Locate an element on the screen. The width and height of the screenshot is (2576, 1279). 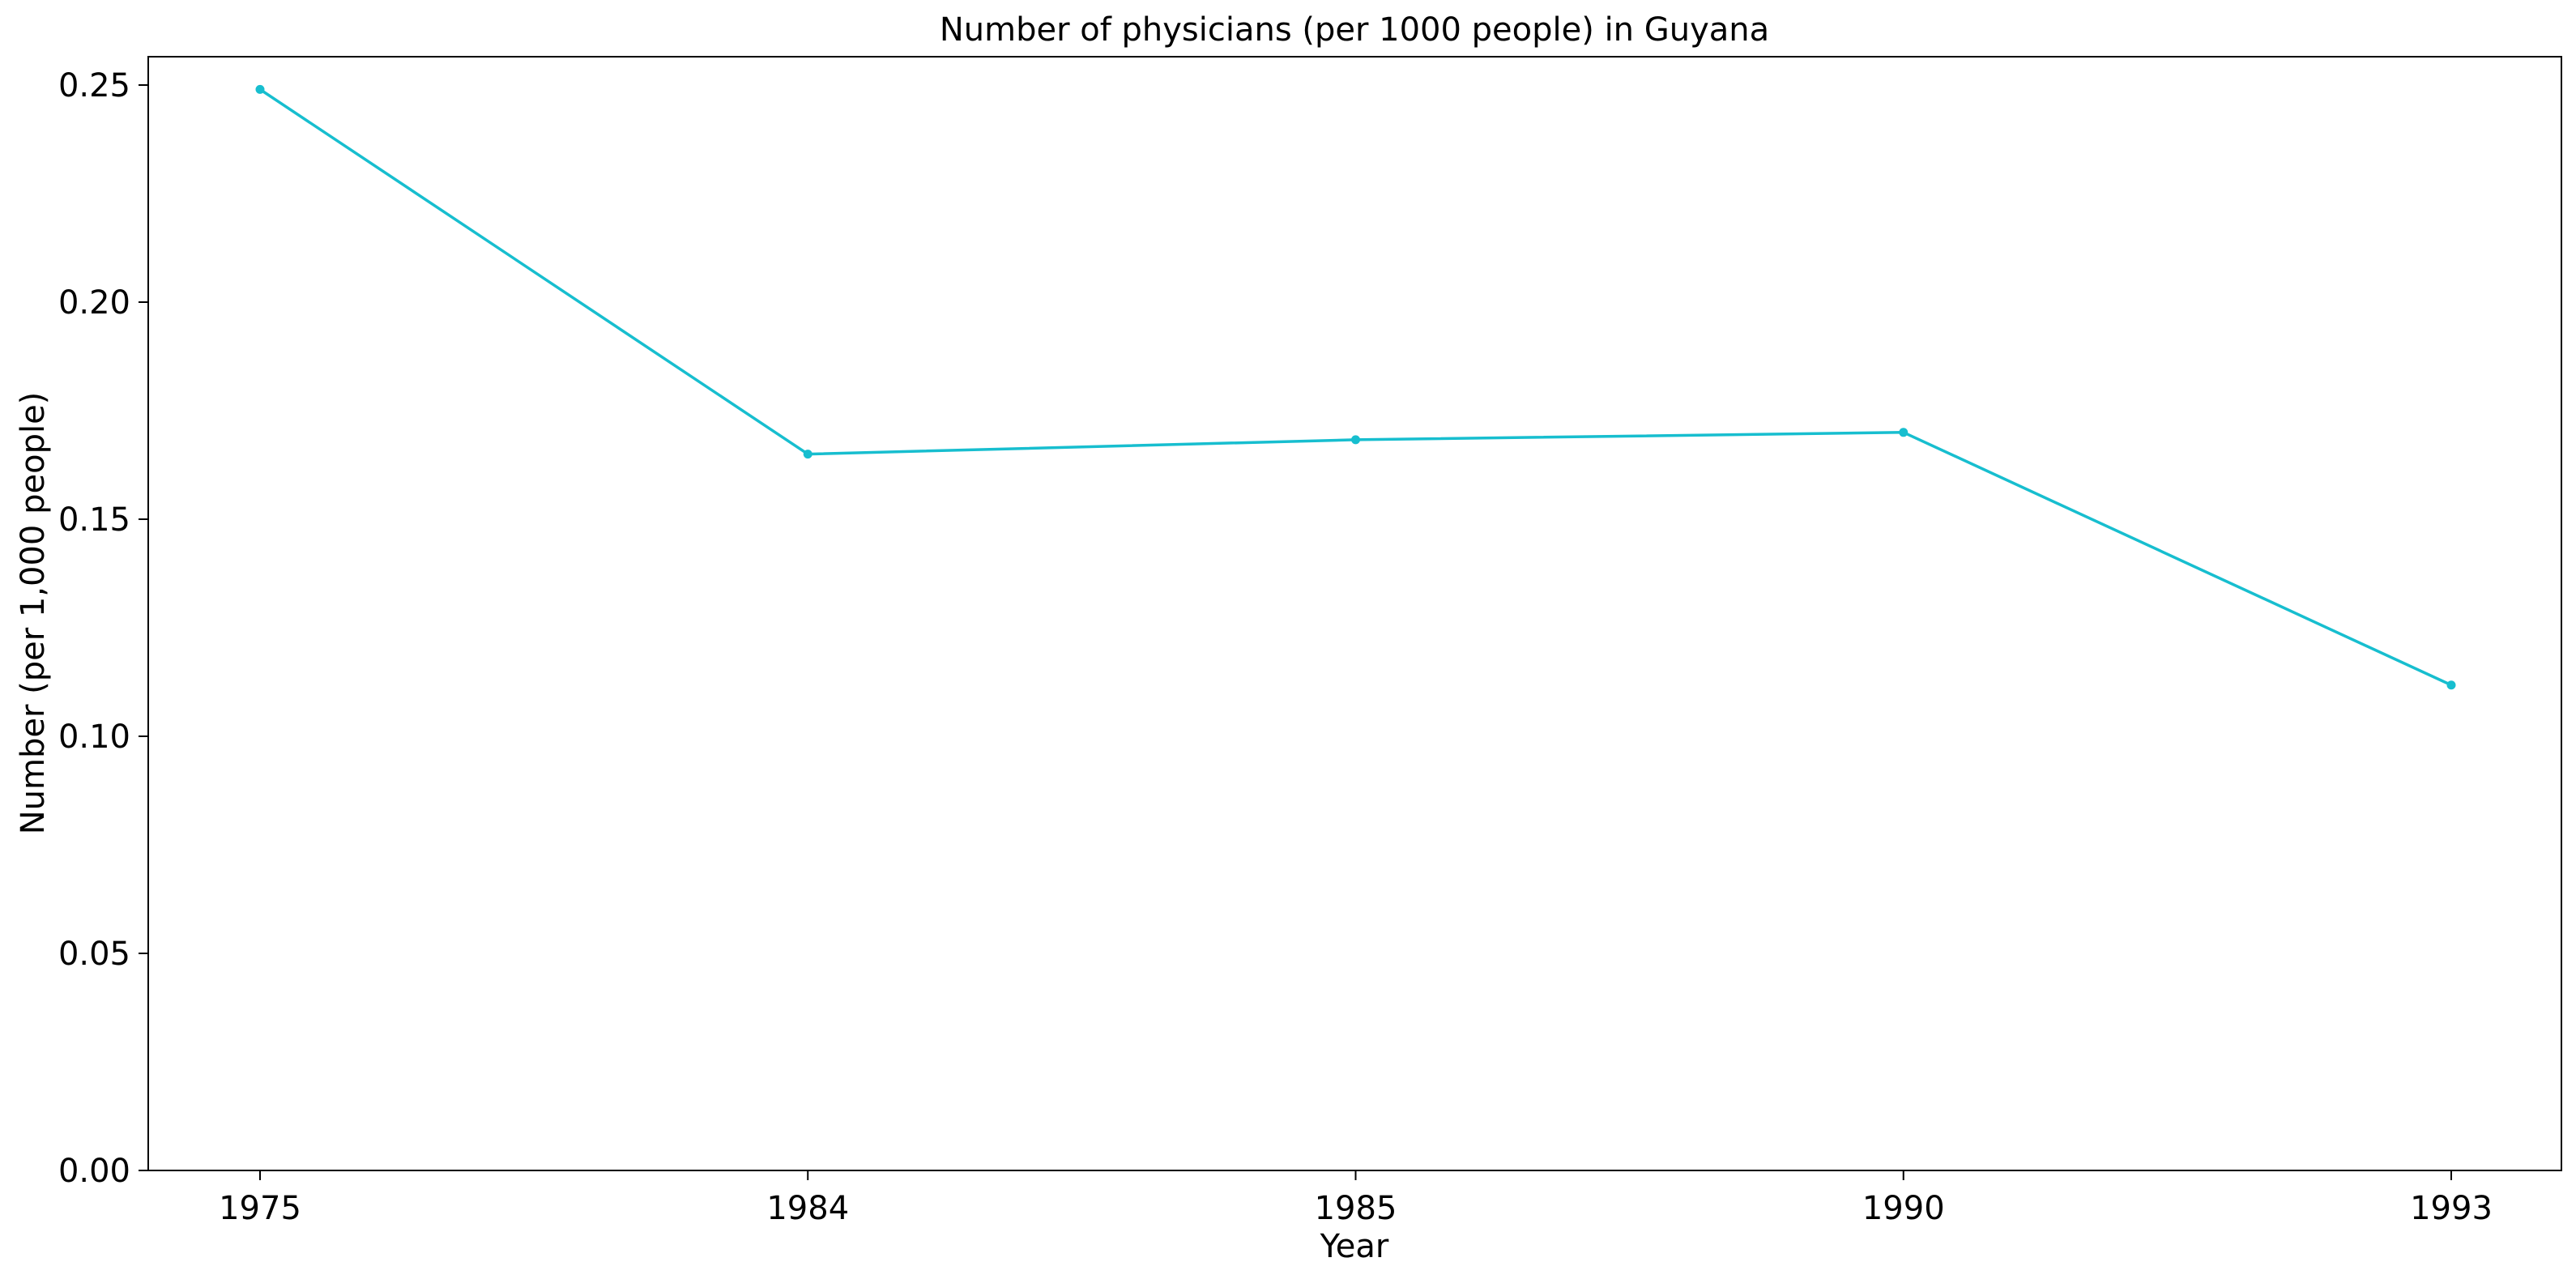
y-tick-label: 0.05 is located at coordinates (94, 954).